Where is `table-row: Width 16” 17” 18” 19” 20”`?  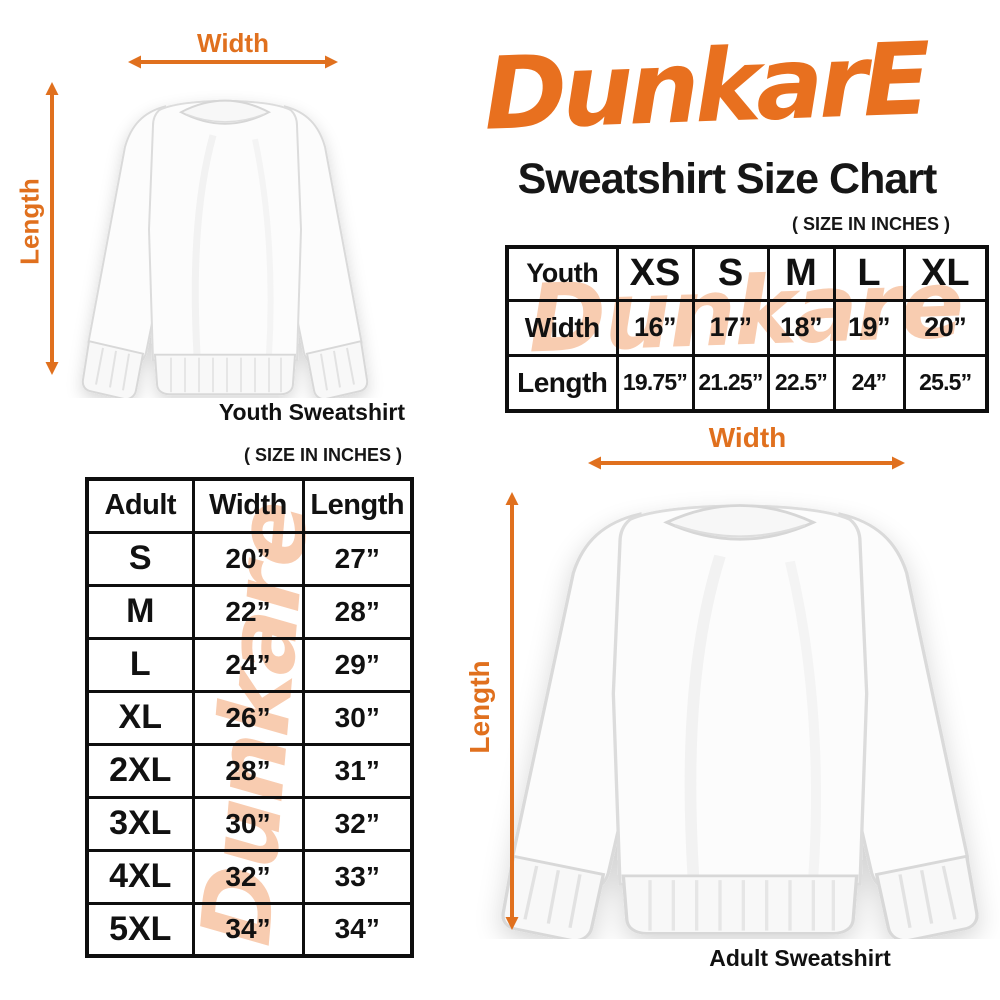
table-row: Width 16” 17” 18” 19” 20” is located at coordinates (747, 327).